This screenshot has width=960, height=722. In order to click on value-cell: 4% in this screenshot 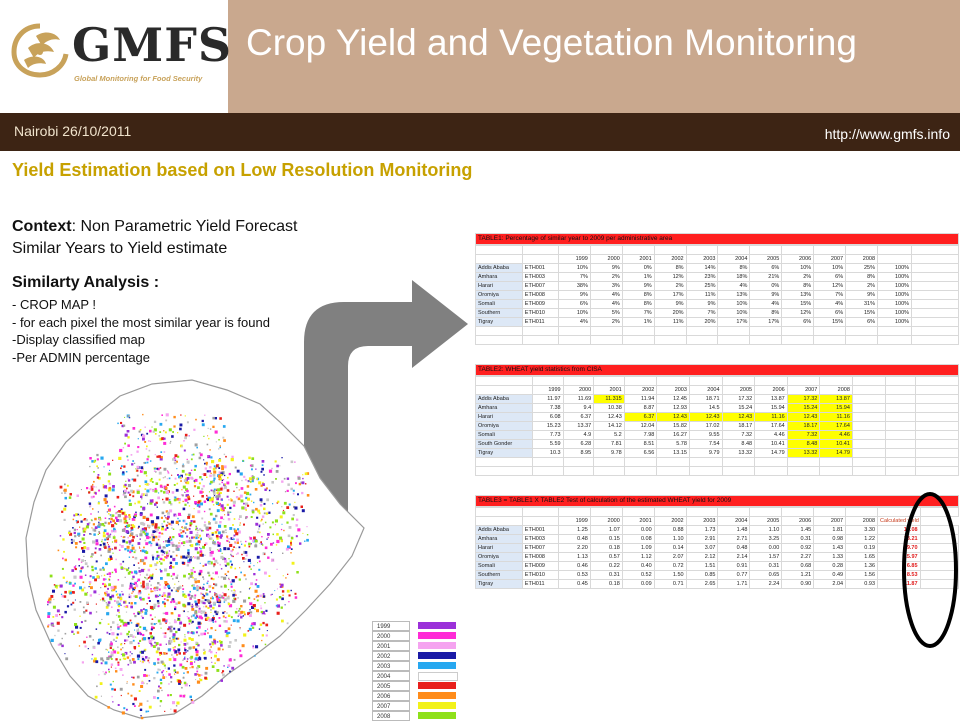, I will do `click(606, 295)`.